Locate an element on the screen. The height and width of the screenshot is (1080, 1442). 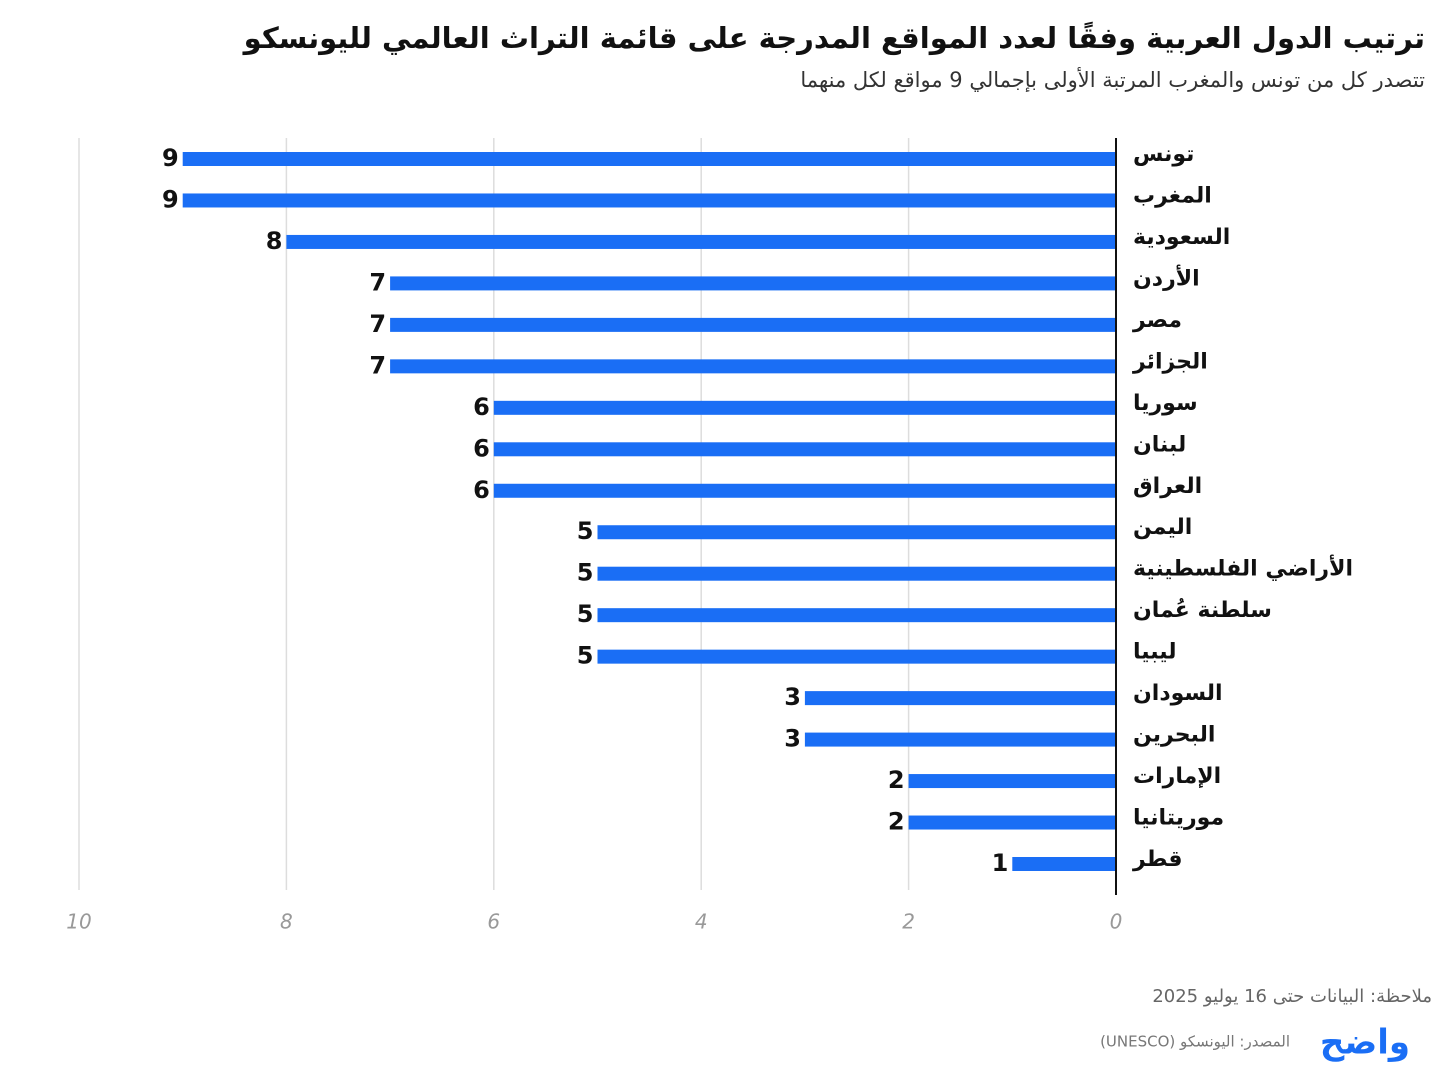
category-label: ليبيا is located at coordinates (1154, 652).